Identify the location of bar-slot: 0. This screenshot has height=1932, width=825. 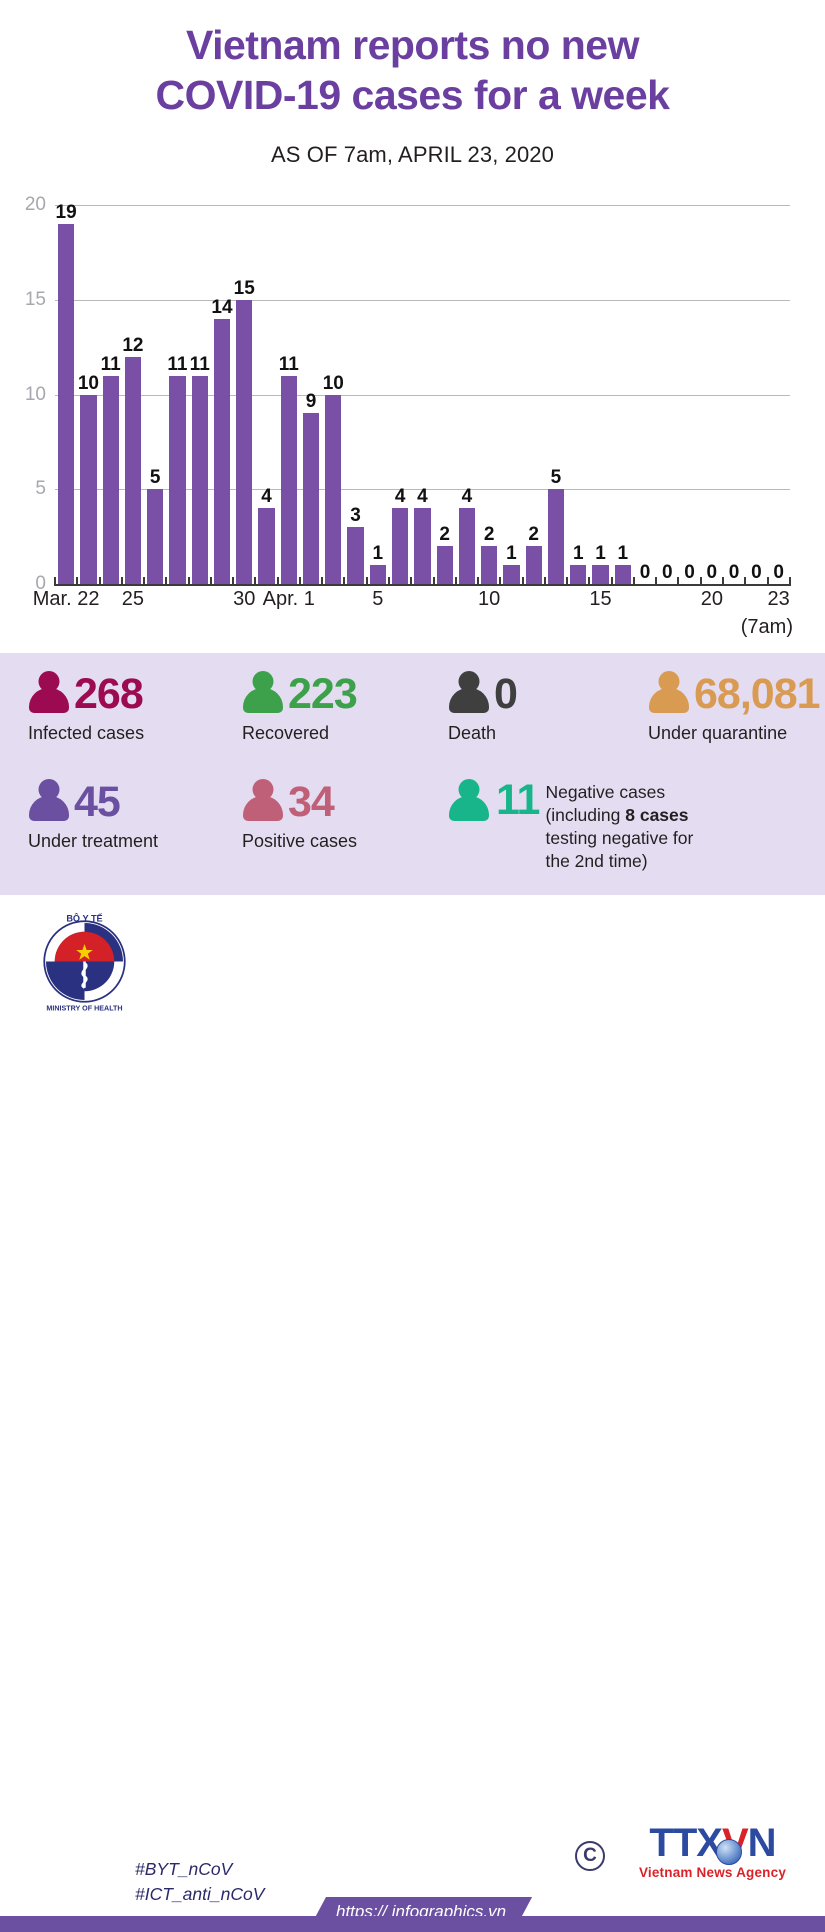
(689, 394).